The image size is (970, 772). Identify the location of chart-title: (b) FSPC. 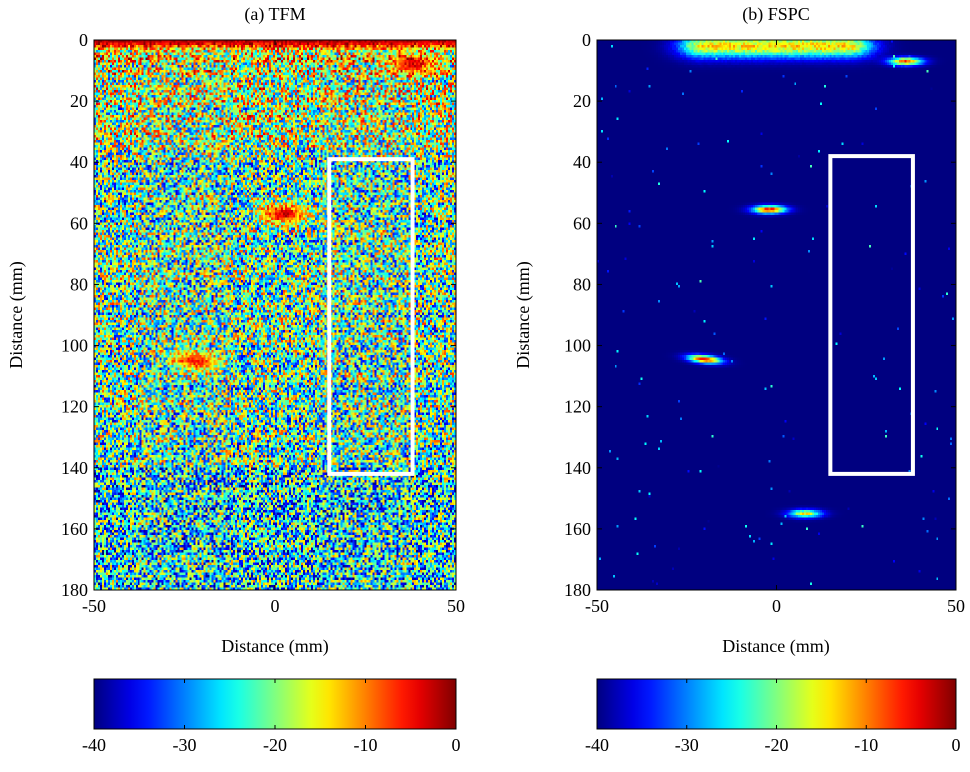
(776, 14).